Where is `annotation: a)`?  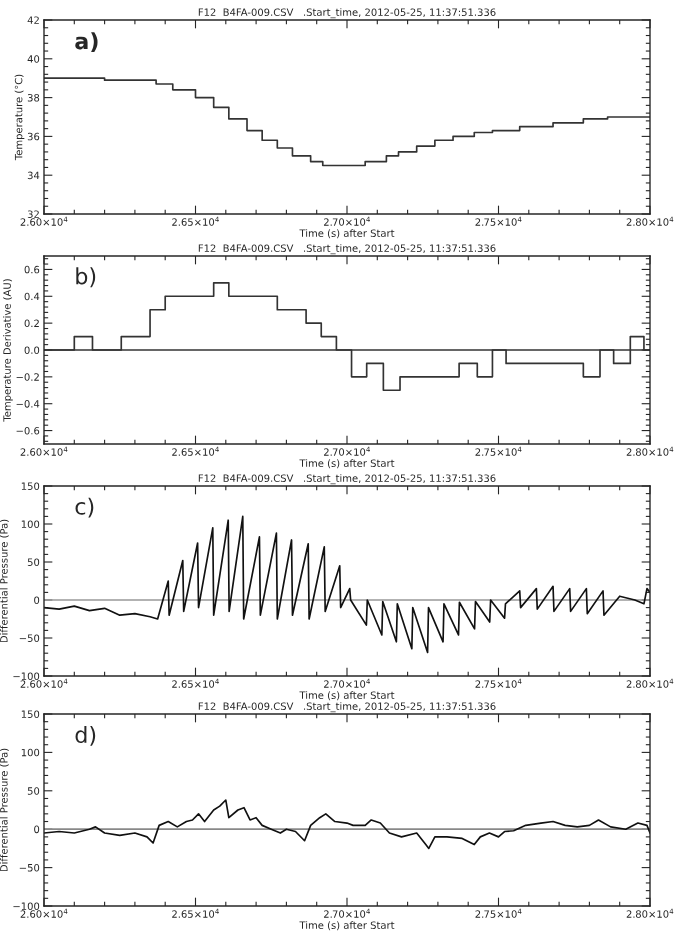
annotation: a) is located at coordinates (86, 42).